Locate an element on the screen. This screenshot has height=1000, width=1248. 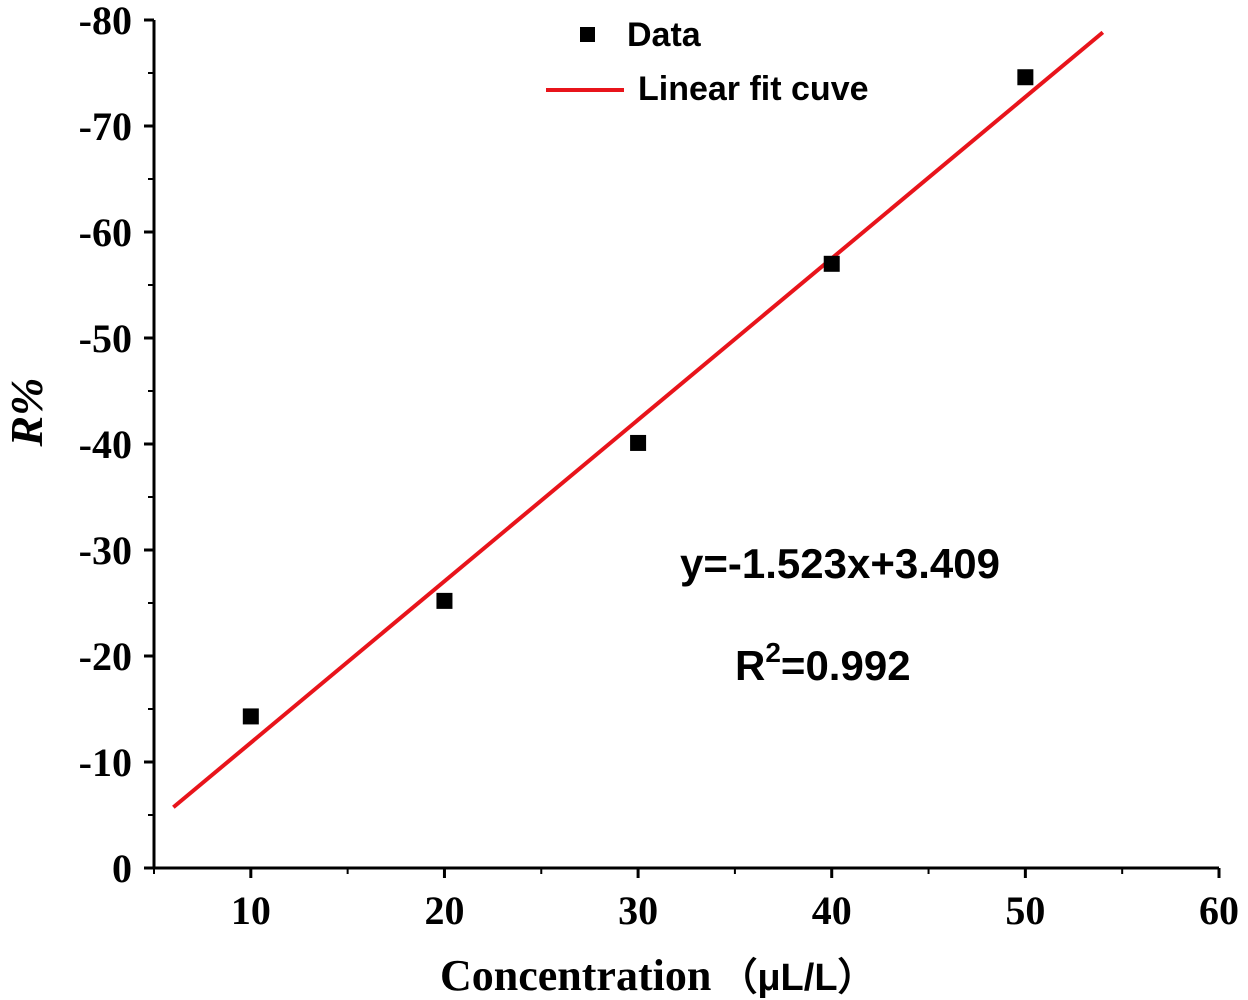
y-tick-label: 0 is located at coordinates (122, 868).